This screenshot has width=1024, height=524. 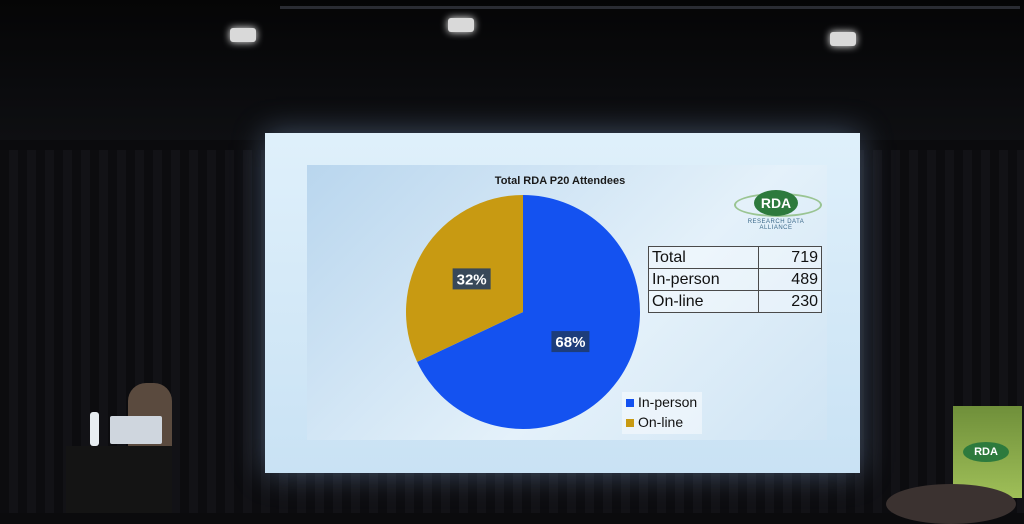 What do you see at coordinates (703, 257) in the screenshot?
I see `table-cell-label: Total` at bounding box center [703, 257].